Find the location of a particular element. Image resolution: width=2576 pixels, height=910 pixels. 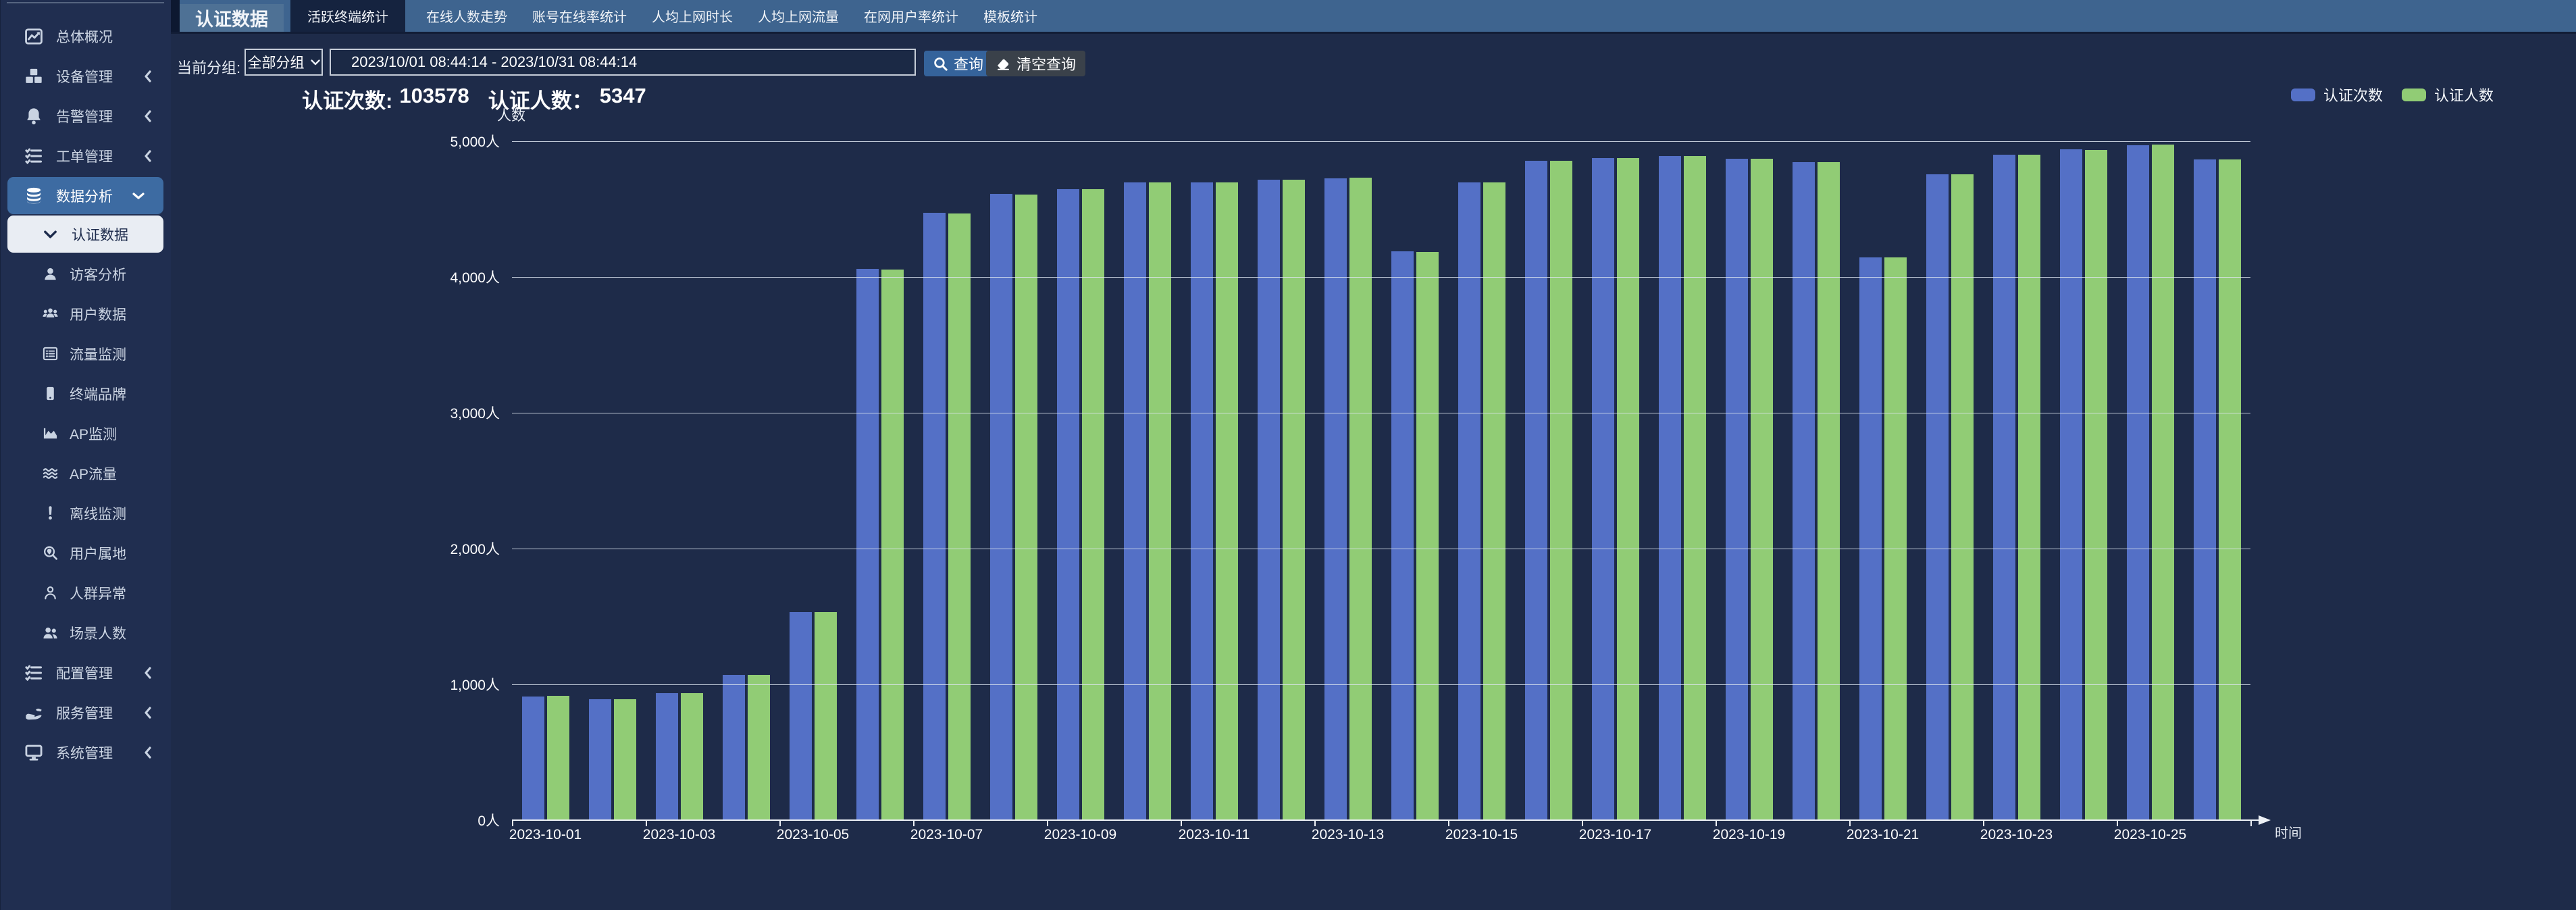

bar-认证次数-2023-10-18 is located at coordinates (1670, 488).